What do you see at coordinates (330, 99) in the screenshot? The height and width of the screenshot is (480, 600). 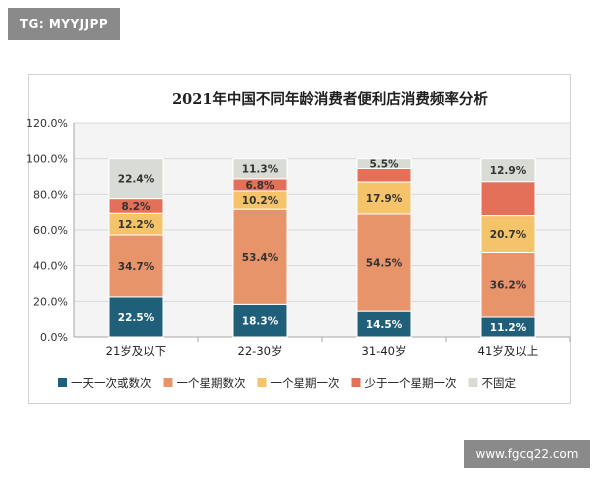 I see `chart-title: 2021年中国不同年龄消费者便利店消费频率分析` at bounding box center [330, 99].